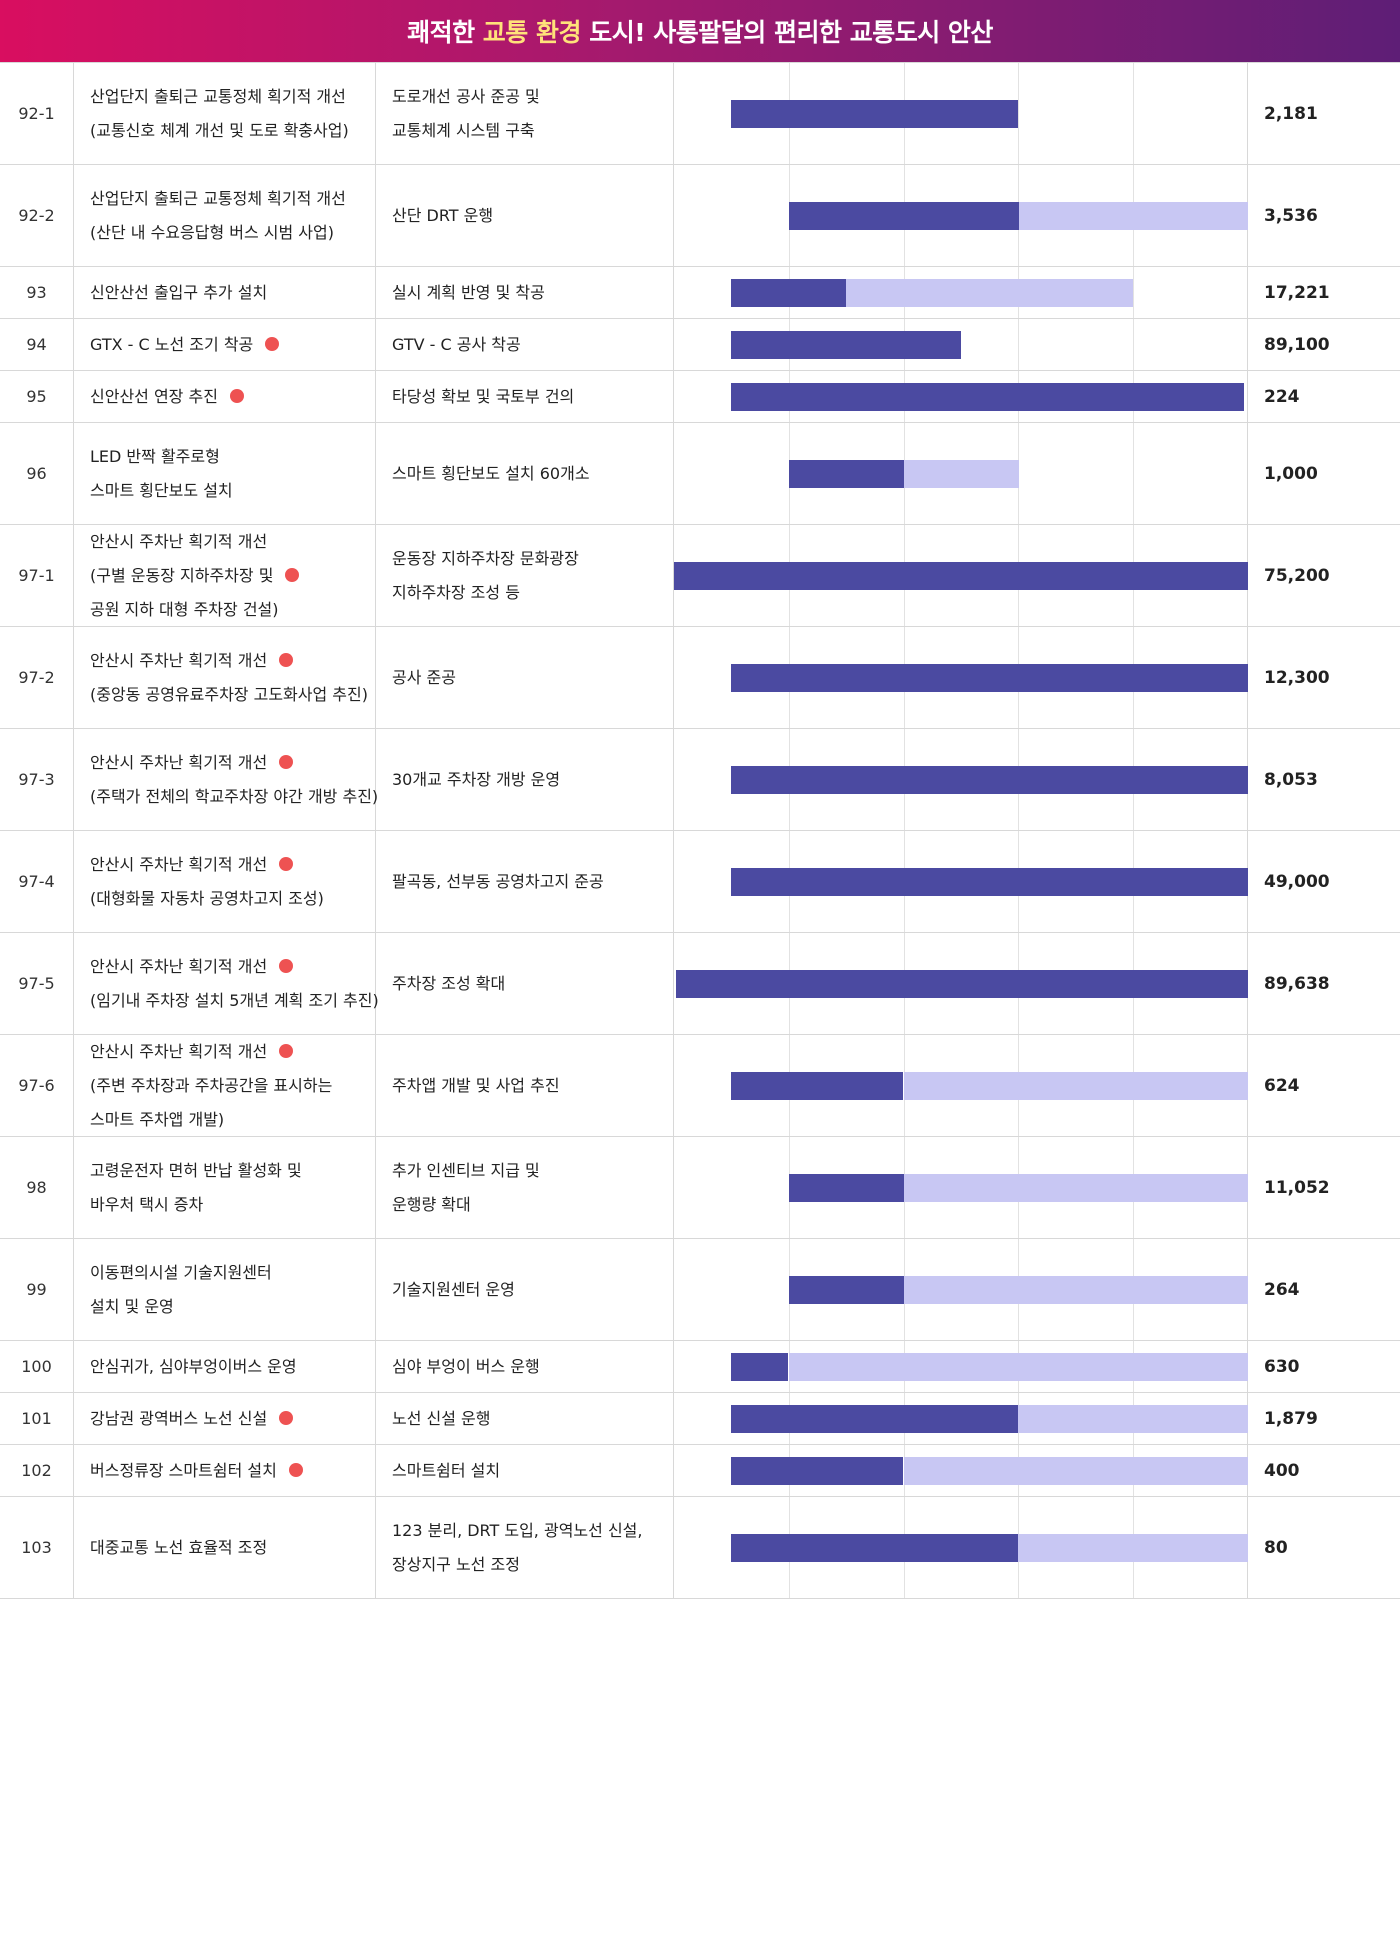 The width and height of the screenshot is (1400, 1954). What do you see at coordinates (218, 233) in the screenshot?
I see `task-line: (산단 내 수요응답형 버스 시범 사업)` at bounding box center [218, 233].